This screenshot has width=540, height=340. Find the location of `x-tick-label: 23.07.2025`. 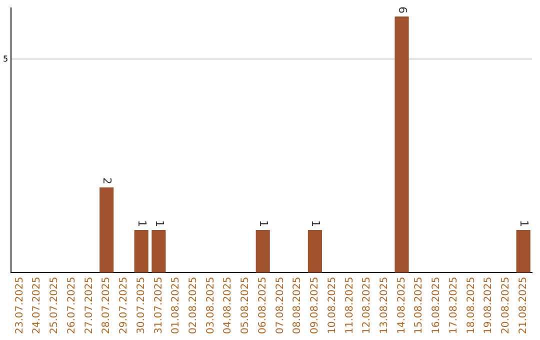

x-tick-label: 23.07.2025 is located at coordinates (20, 305).